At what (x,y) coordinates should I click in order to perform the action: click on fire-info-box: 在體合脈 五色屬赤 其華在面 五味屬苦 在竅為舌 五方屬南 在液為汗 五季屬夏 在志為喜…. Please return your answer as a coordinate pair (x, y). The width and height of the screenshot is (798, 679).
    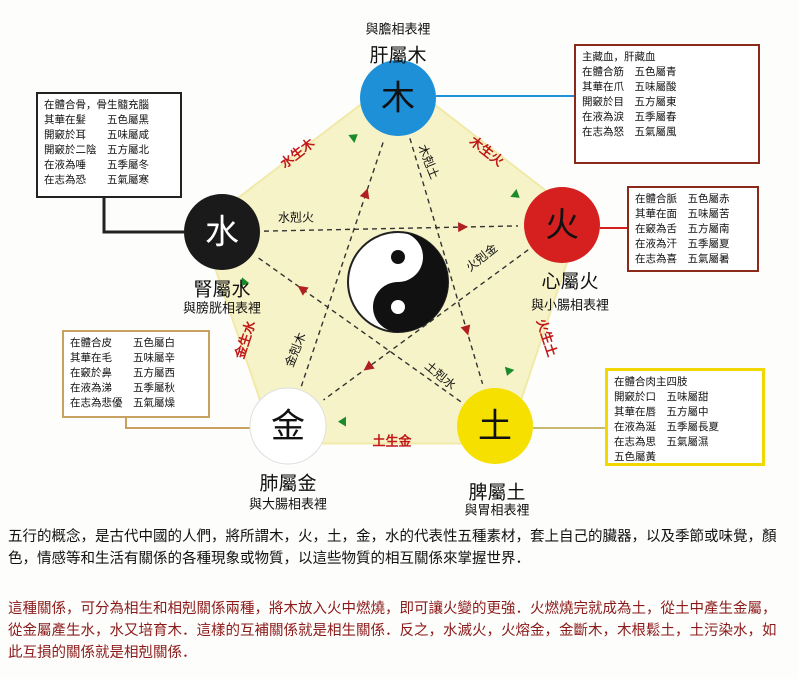
    Looking at the image, I should click on (693, 229).